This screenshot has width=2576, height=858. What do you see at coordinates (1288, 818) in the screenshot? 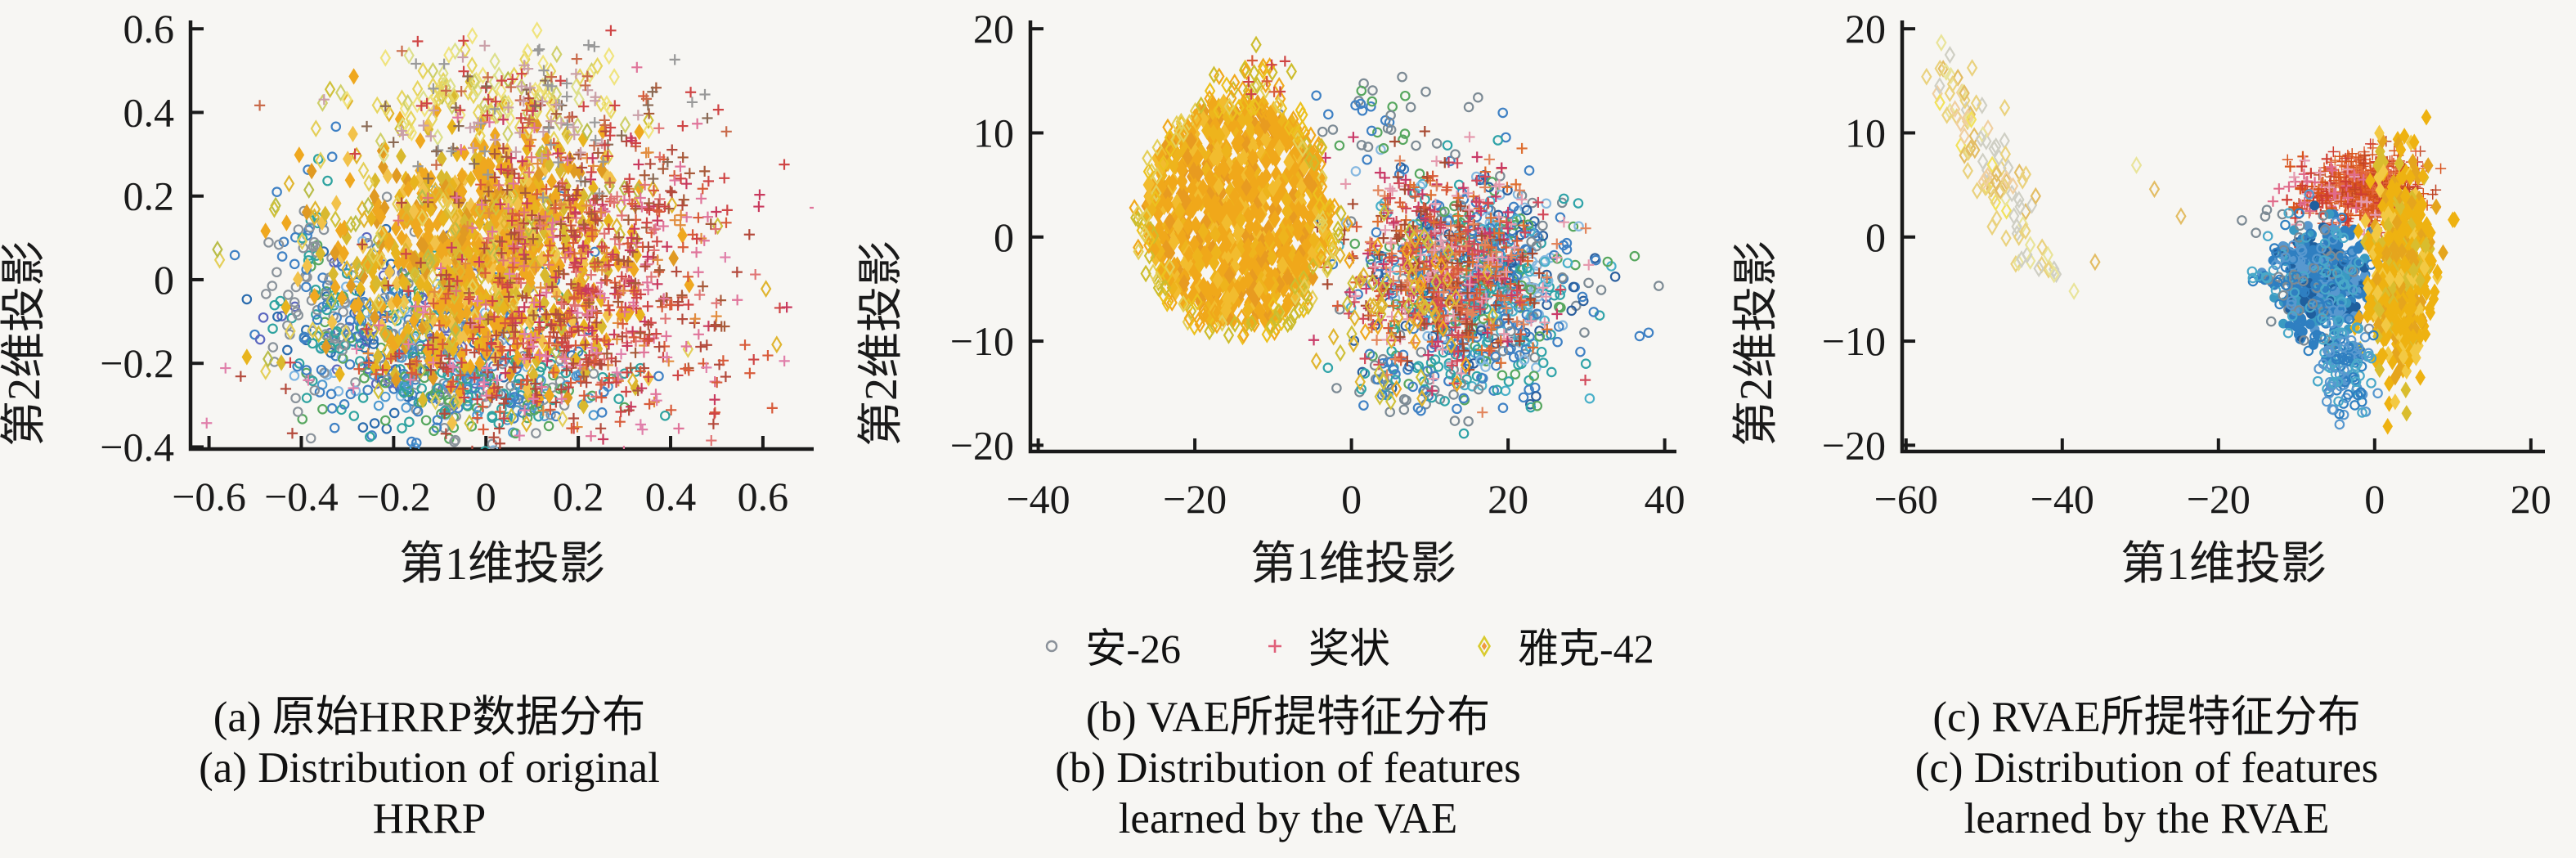
I see `caption-b-en2: learned by the VAE` at bounding box center [1288, 818].